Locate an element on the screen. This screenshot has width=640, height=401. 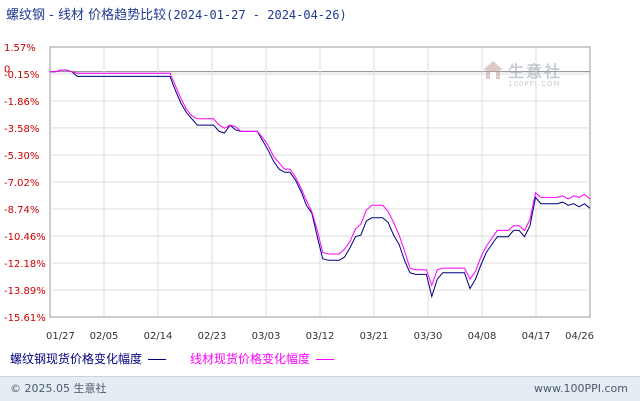
y-tick-label: -8.74% is located at coordinates (21, 210).